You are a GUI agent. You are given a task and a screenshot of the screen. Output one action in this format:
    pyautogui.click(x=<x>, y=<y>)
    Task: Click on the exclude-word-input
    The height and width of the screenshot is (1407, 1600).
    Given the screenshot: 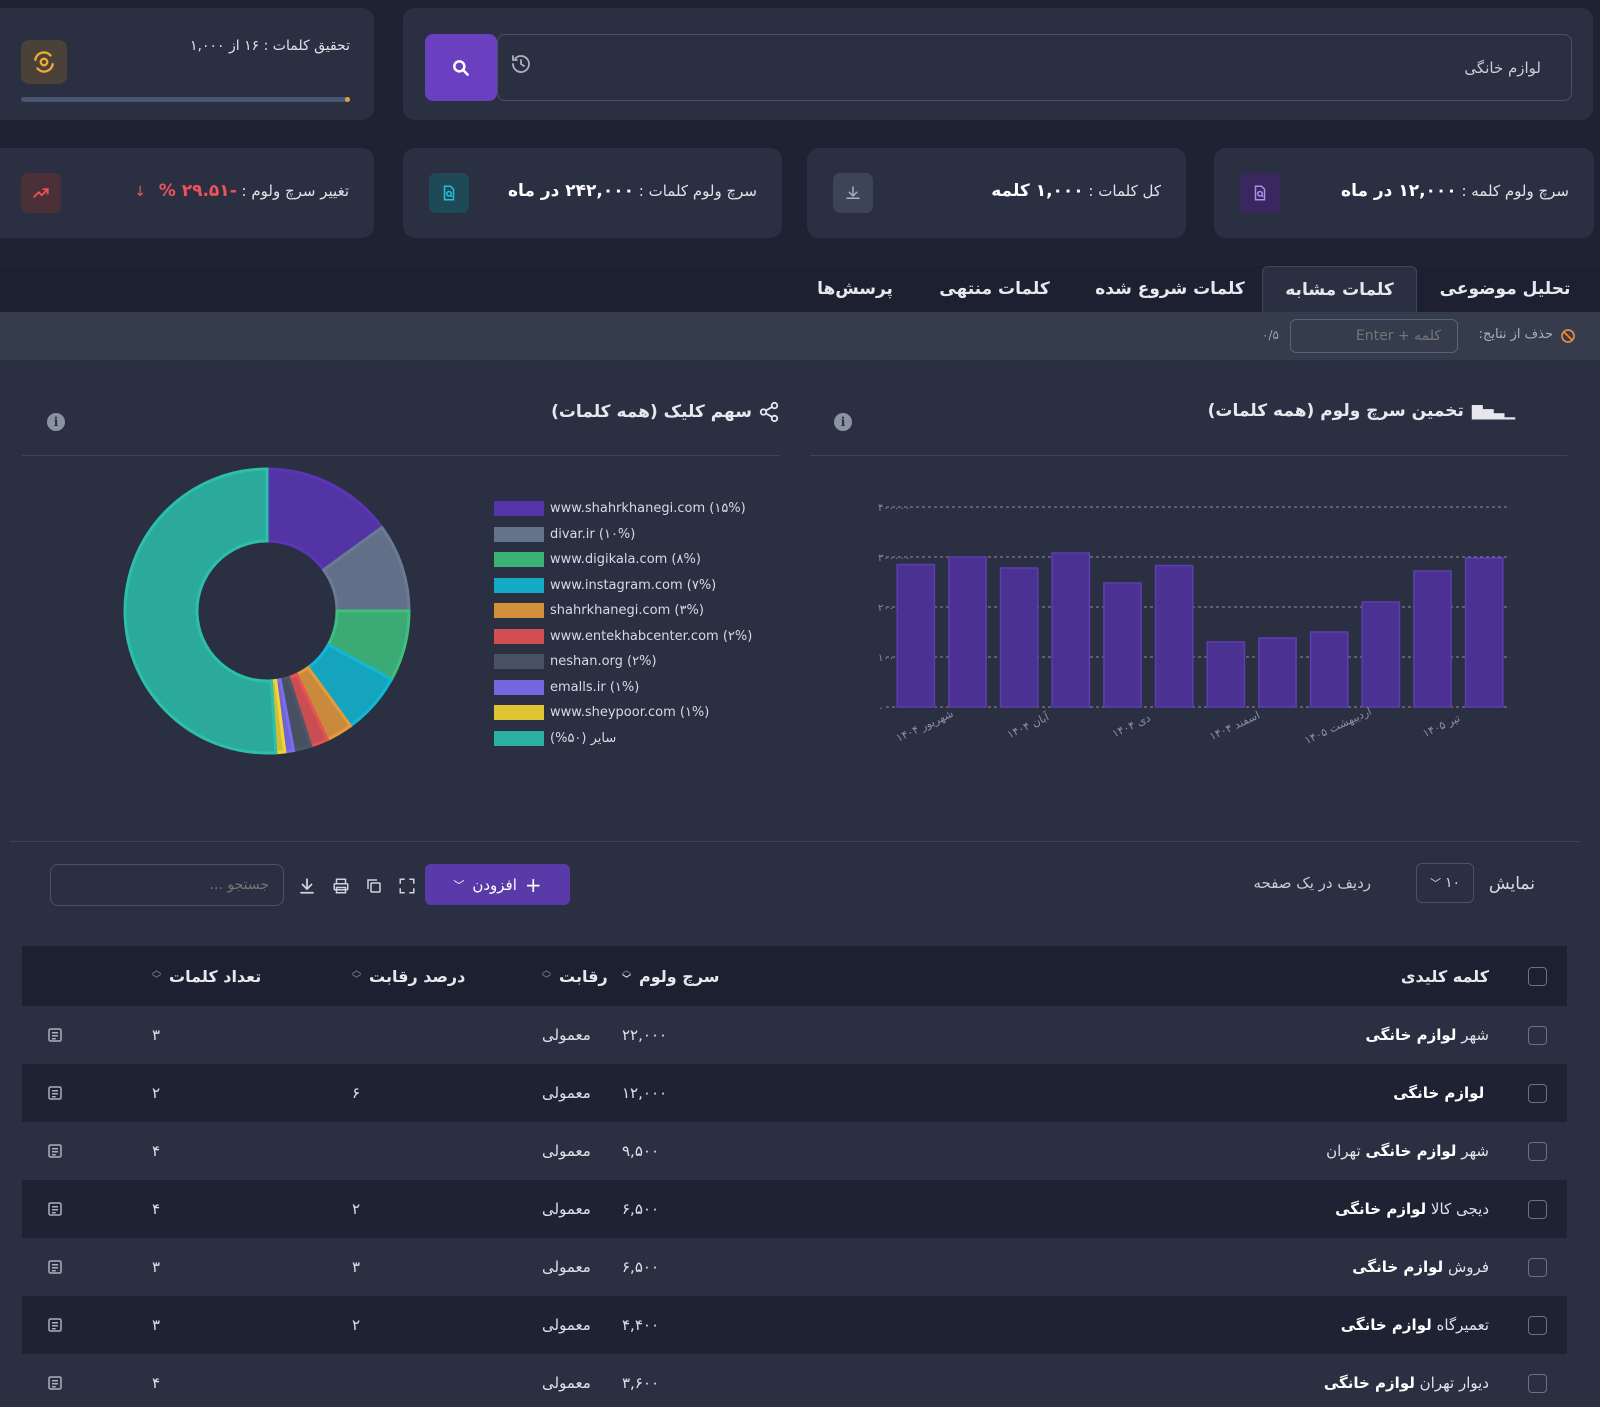 What is the action you would take?
    pyautogui.click(x=1374, y=336)
    